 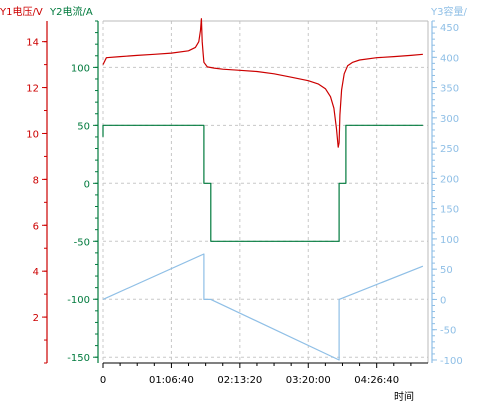 What do you see at coordinates (449, 89) in the screenshot?
I see `y3-tick-label-9: 350` at bounding box center [449, 89].